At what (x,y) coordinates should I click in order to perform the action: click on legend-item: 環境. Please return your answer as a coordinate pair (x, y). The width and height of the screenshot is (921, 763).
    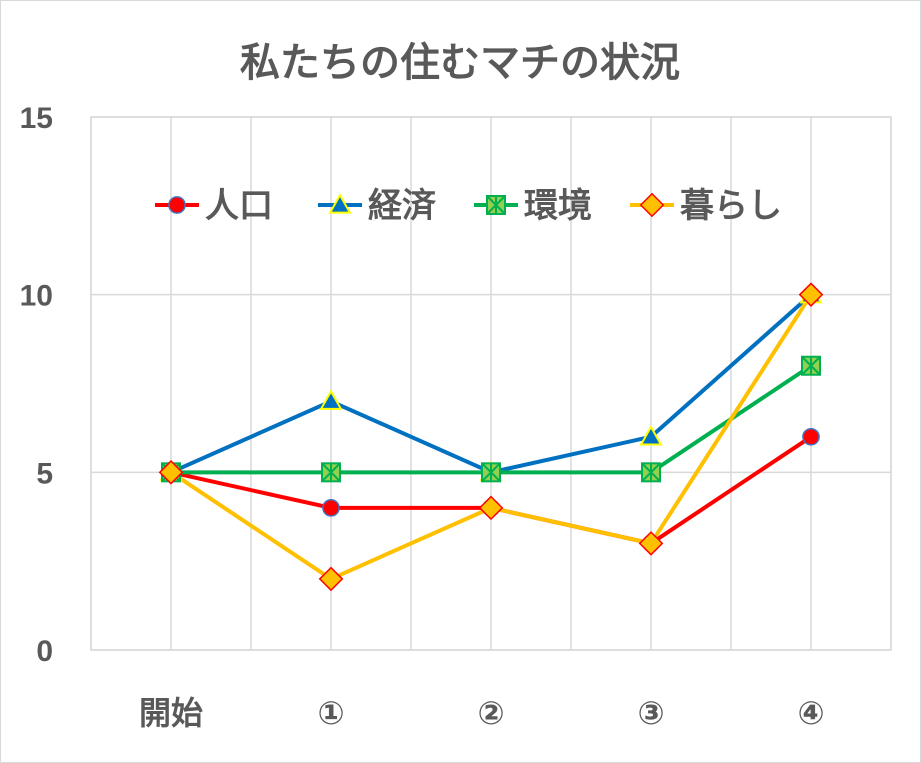
    Looking at the image, I should click on (533, 206).